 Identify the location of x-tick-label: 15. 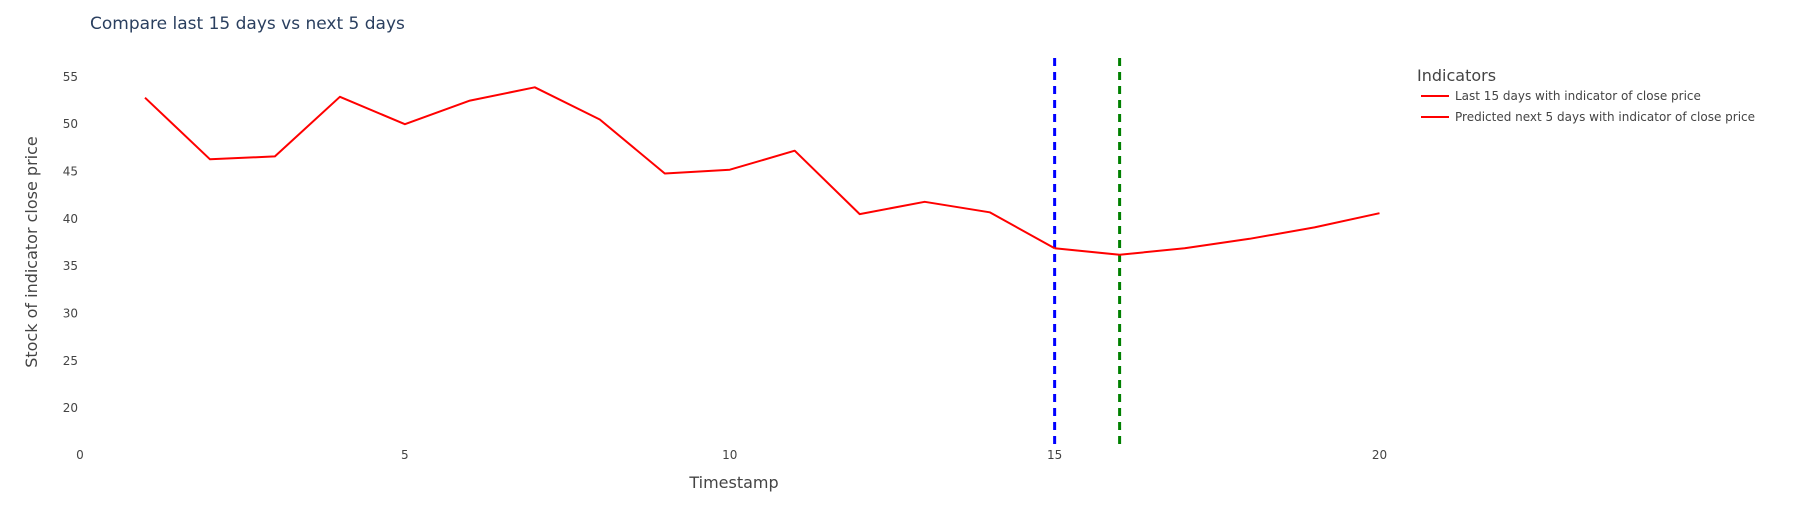
(1054, 455).